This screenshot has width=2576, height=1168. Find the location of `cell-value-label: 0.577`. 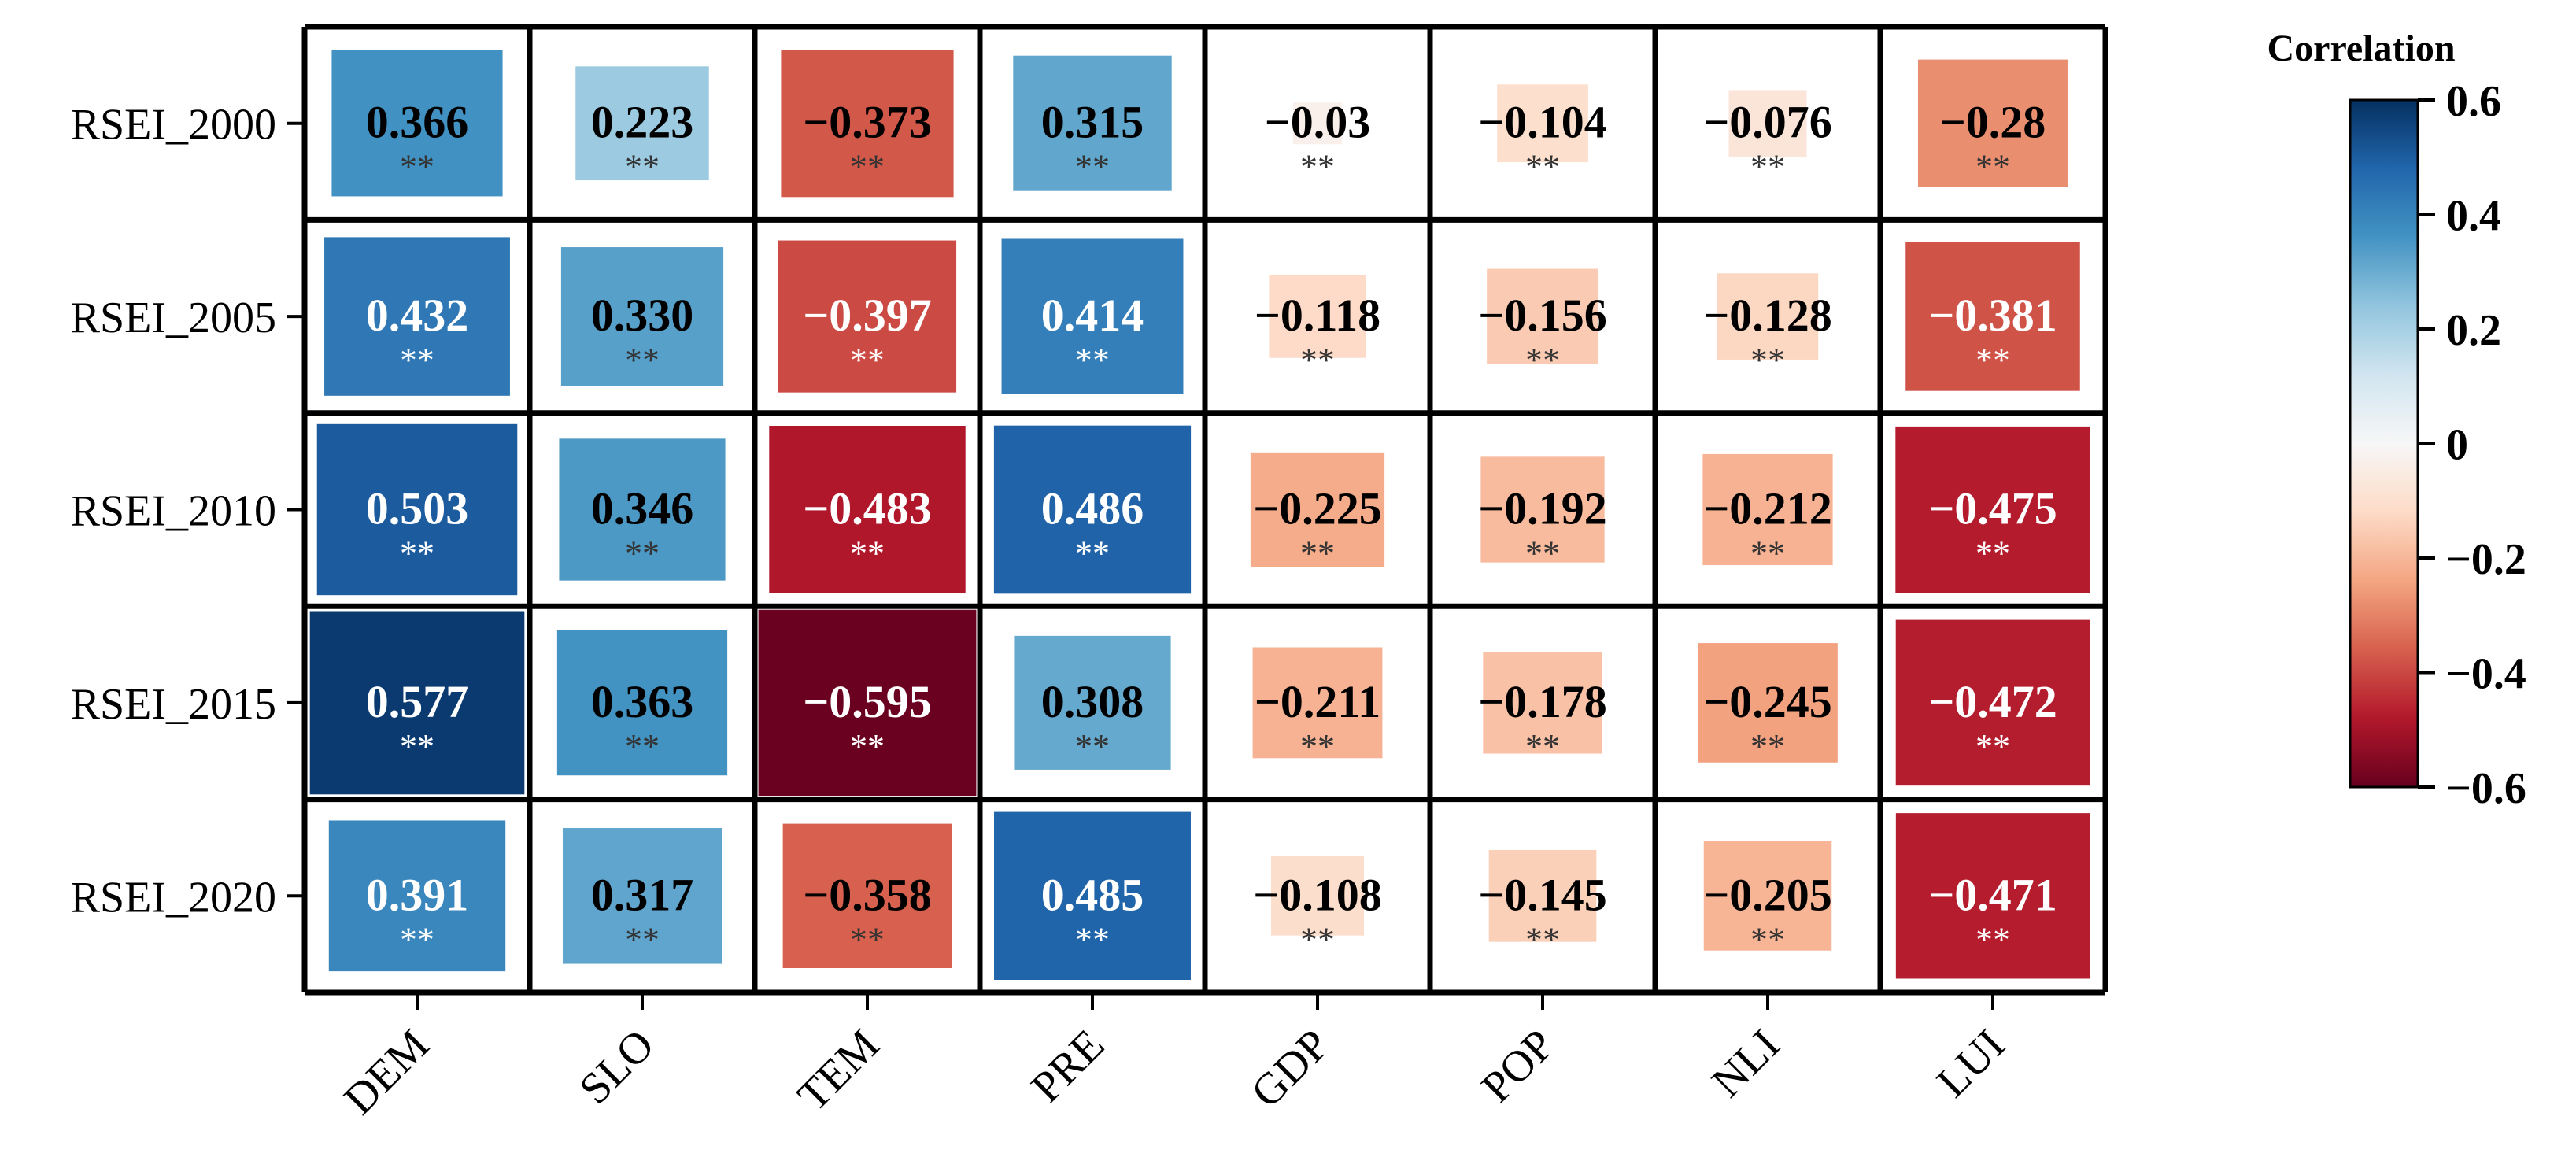

cell-value-label: 0.577 is located at coordinates (417, 701).